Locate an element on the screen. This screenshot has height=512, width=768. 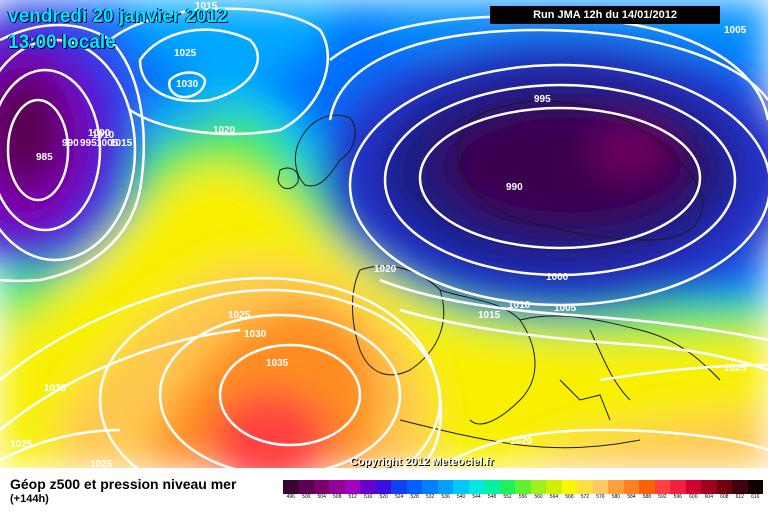
isobar-label: 985 is located at coordinates (44, 157).